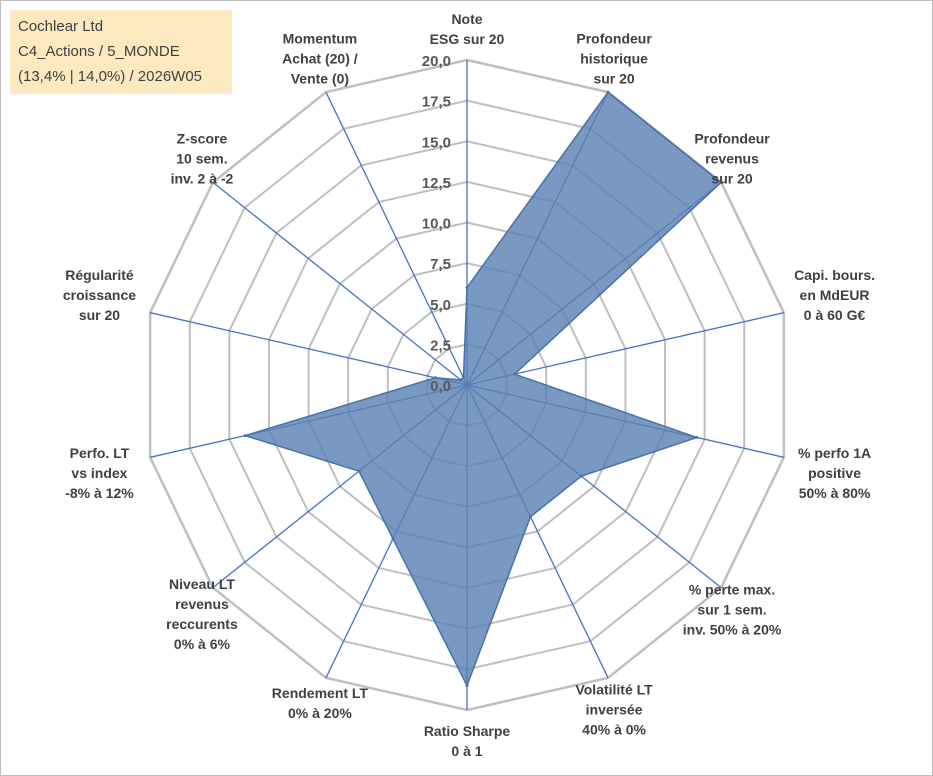 Image resolution: width=933 pixels, height=776 pixels. What do you see at coordinates (110, 76) in the screenshot?
I see `info-stats-week: (13,4% | 14,0%) / 2026W05` at bounding box center [110, 76].